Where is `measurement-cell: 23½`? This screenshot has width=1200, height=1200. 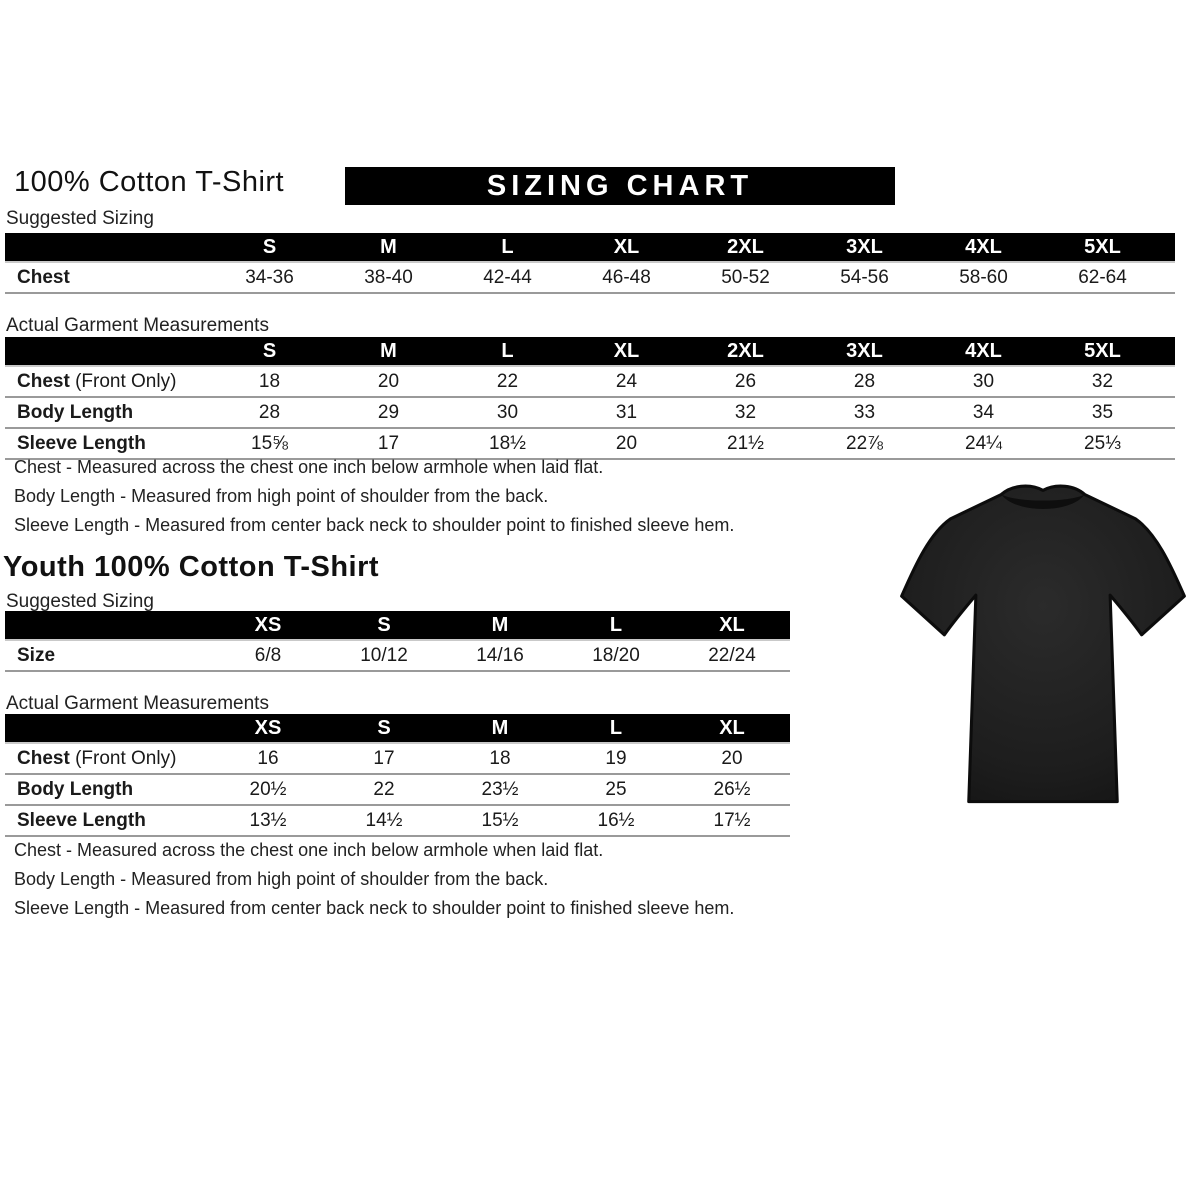
measurement-cell: 23½ is located at coordinates (500, 790).